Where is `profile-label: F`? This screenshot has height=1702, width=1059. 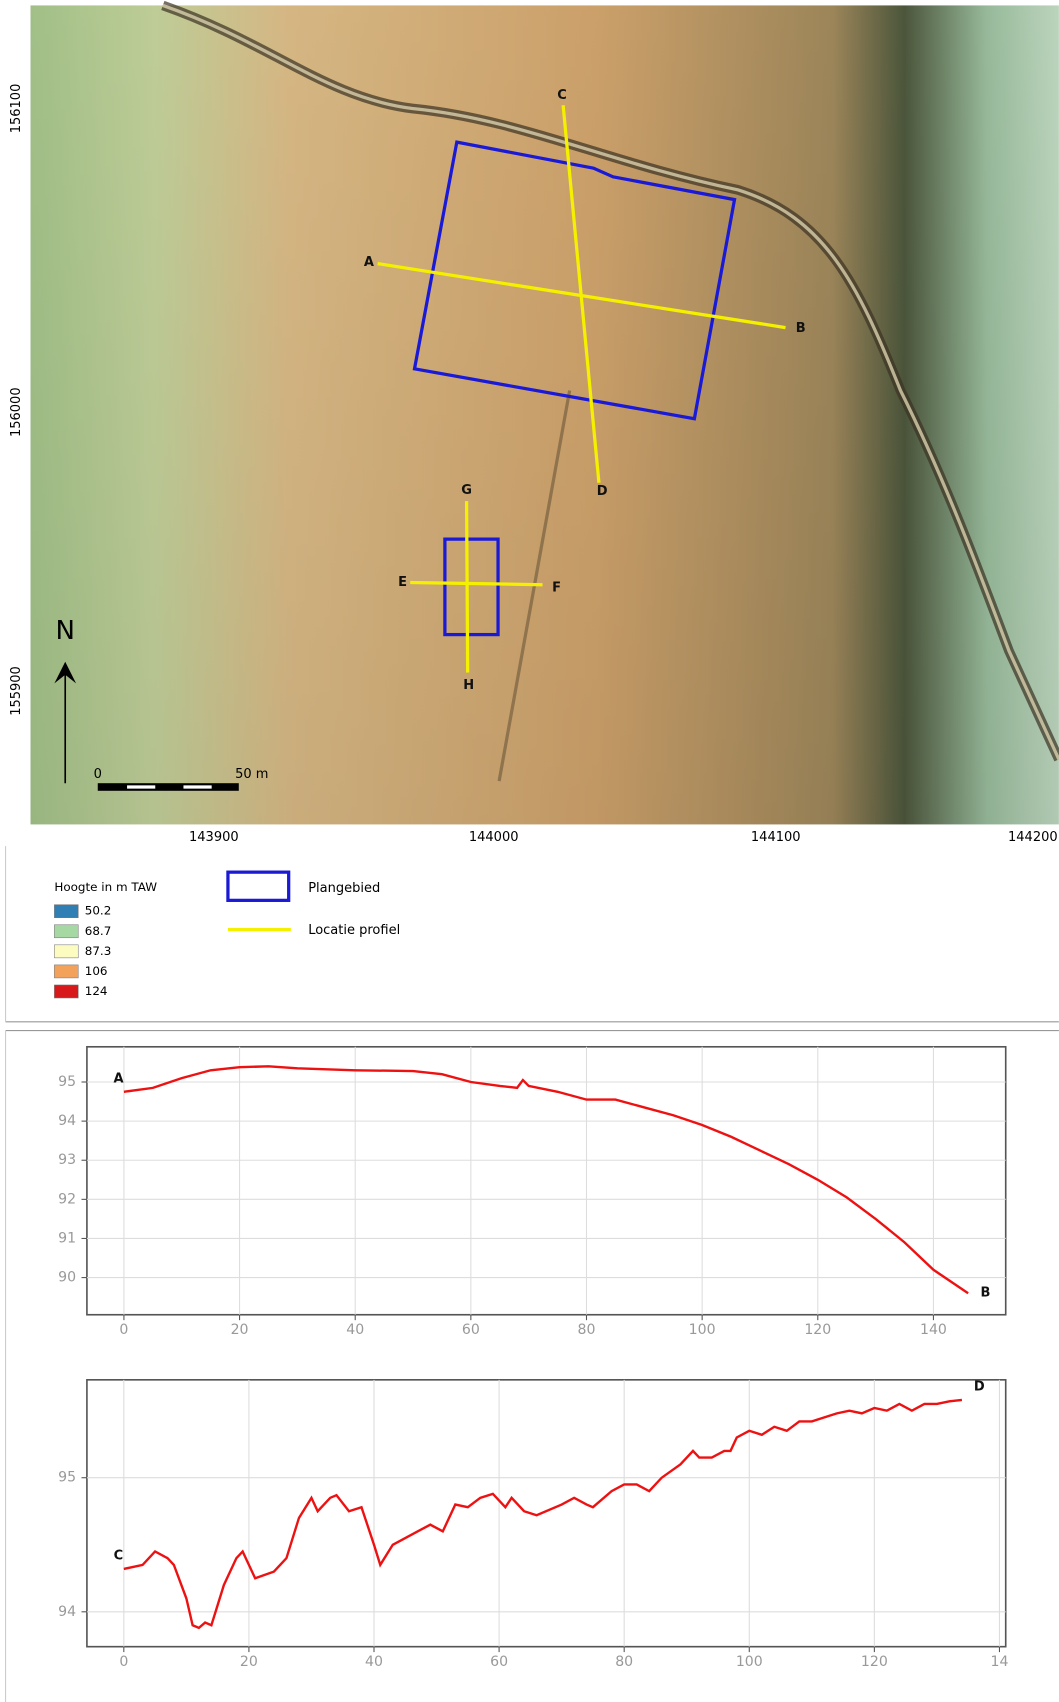 profile-label: F is located at coordinates (556, 587).